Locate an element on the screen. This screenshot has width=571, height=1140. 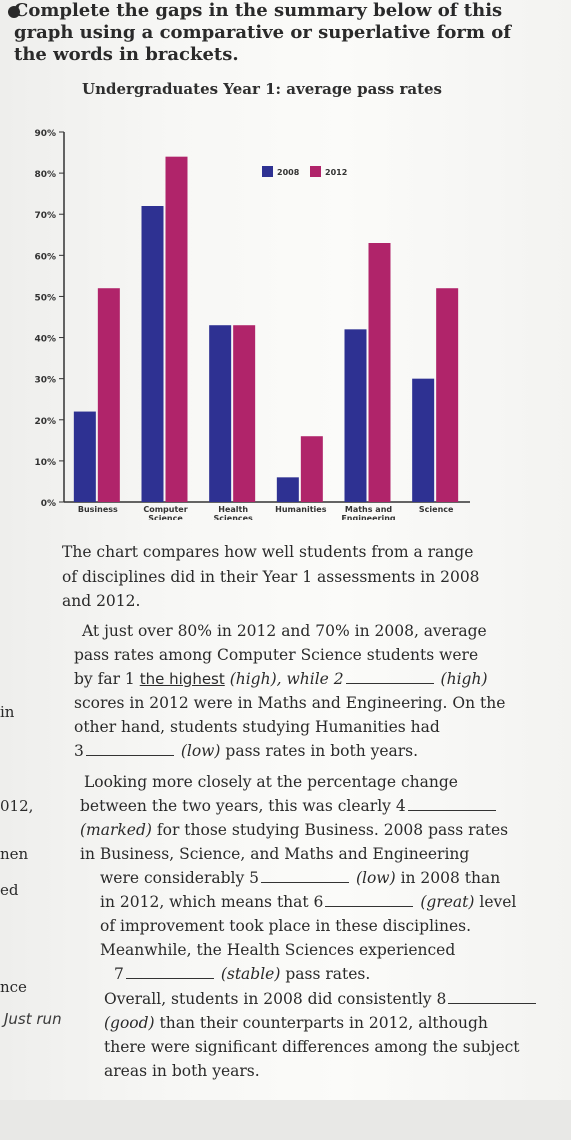
gap-1-hint: (high), while 2 is located at coordinates (286, 679).